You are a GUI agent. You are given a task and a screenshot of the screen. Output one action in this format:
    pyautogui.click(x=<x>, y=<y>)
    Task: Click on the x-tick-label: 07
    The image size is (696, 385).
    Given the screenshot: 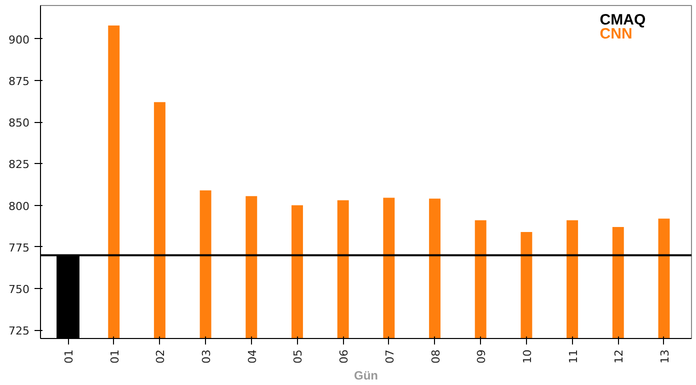 What is the action you would take?
    pyautogui.click(x=389, y=356)
    